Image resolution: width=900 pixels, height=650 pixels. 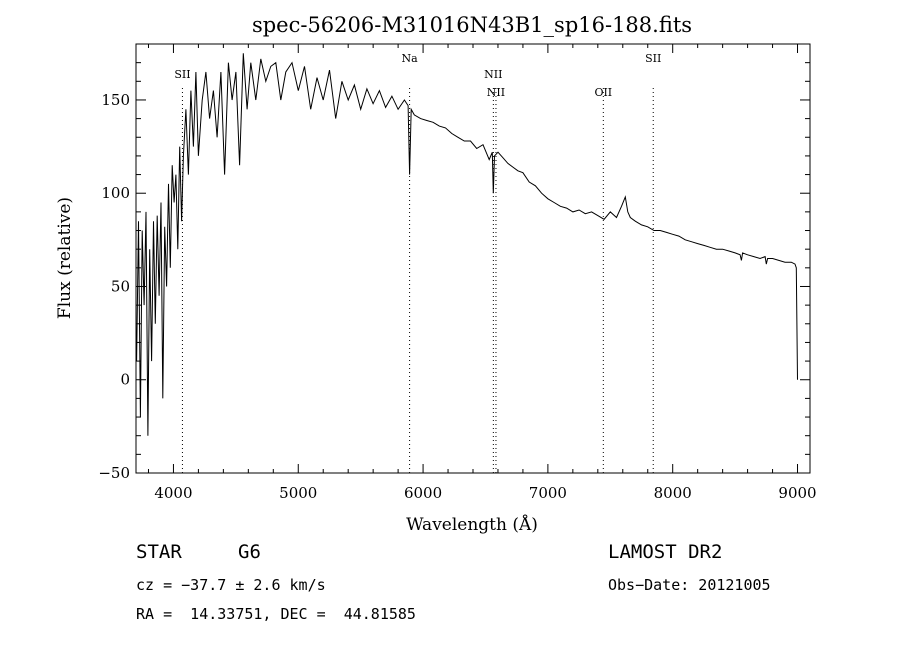 I want to click on spectral-line-label: Na, so click(x=410, y=58).